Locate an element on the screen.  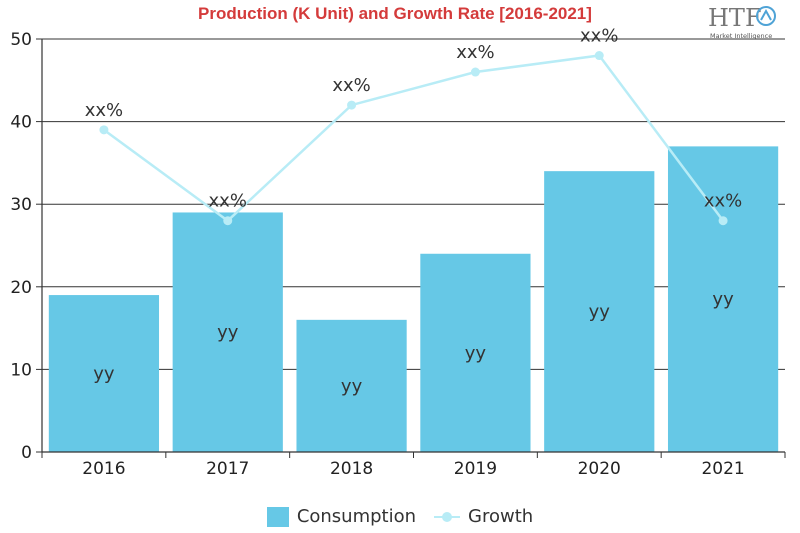
growth-point-2016 is located at coordinates (104, 130).